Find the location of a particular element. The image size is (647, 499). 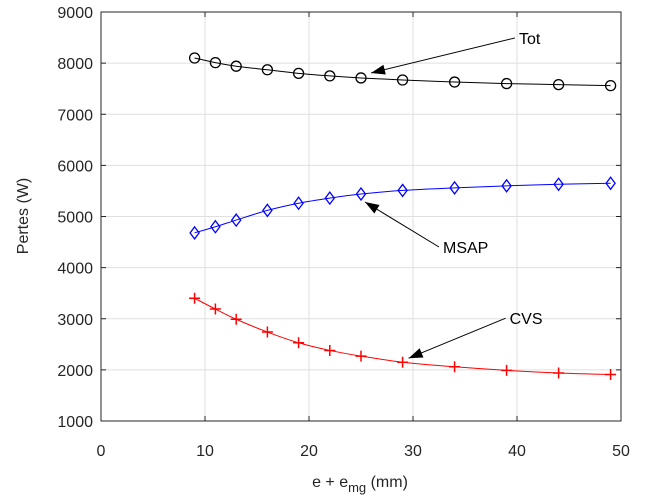

x-tick-label: 50 is located at coordinates (621, 451).